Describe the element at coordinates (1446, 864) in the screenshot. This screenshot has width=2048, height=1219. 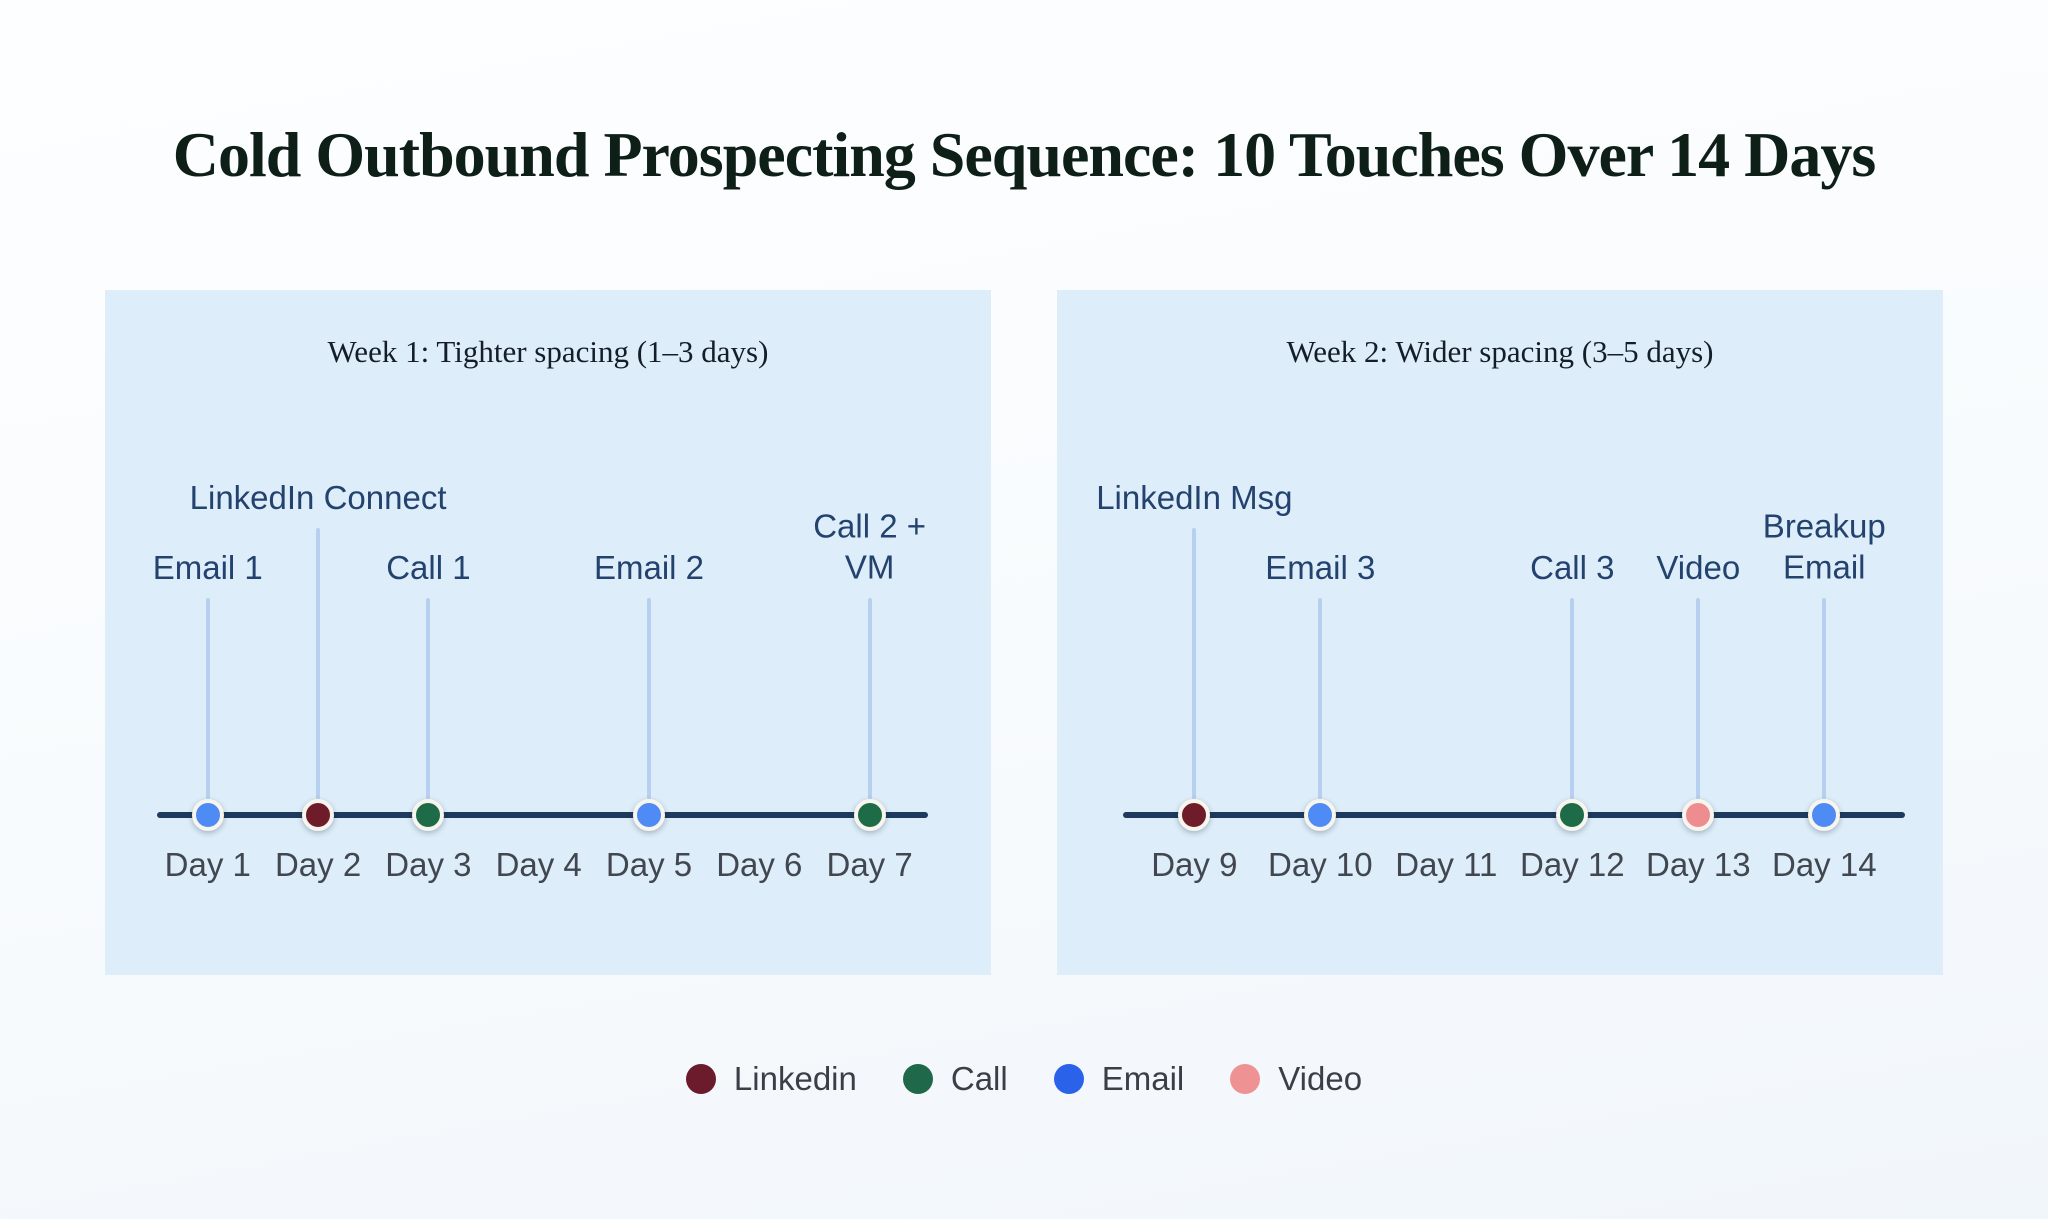
I see `day-tick-label: Day 11` at that location.